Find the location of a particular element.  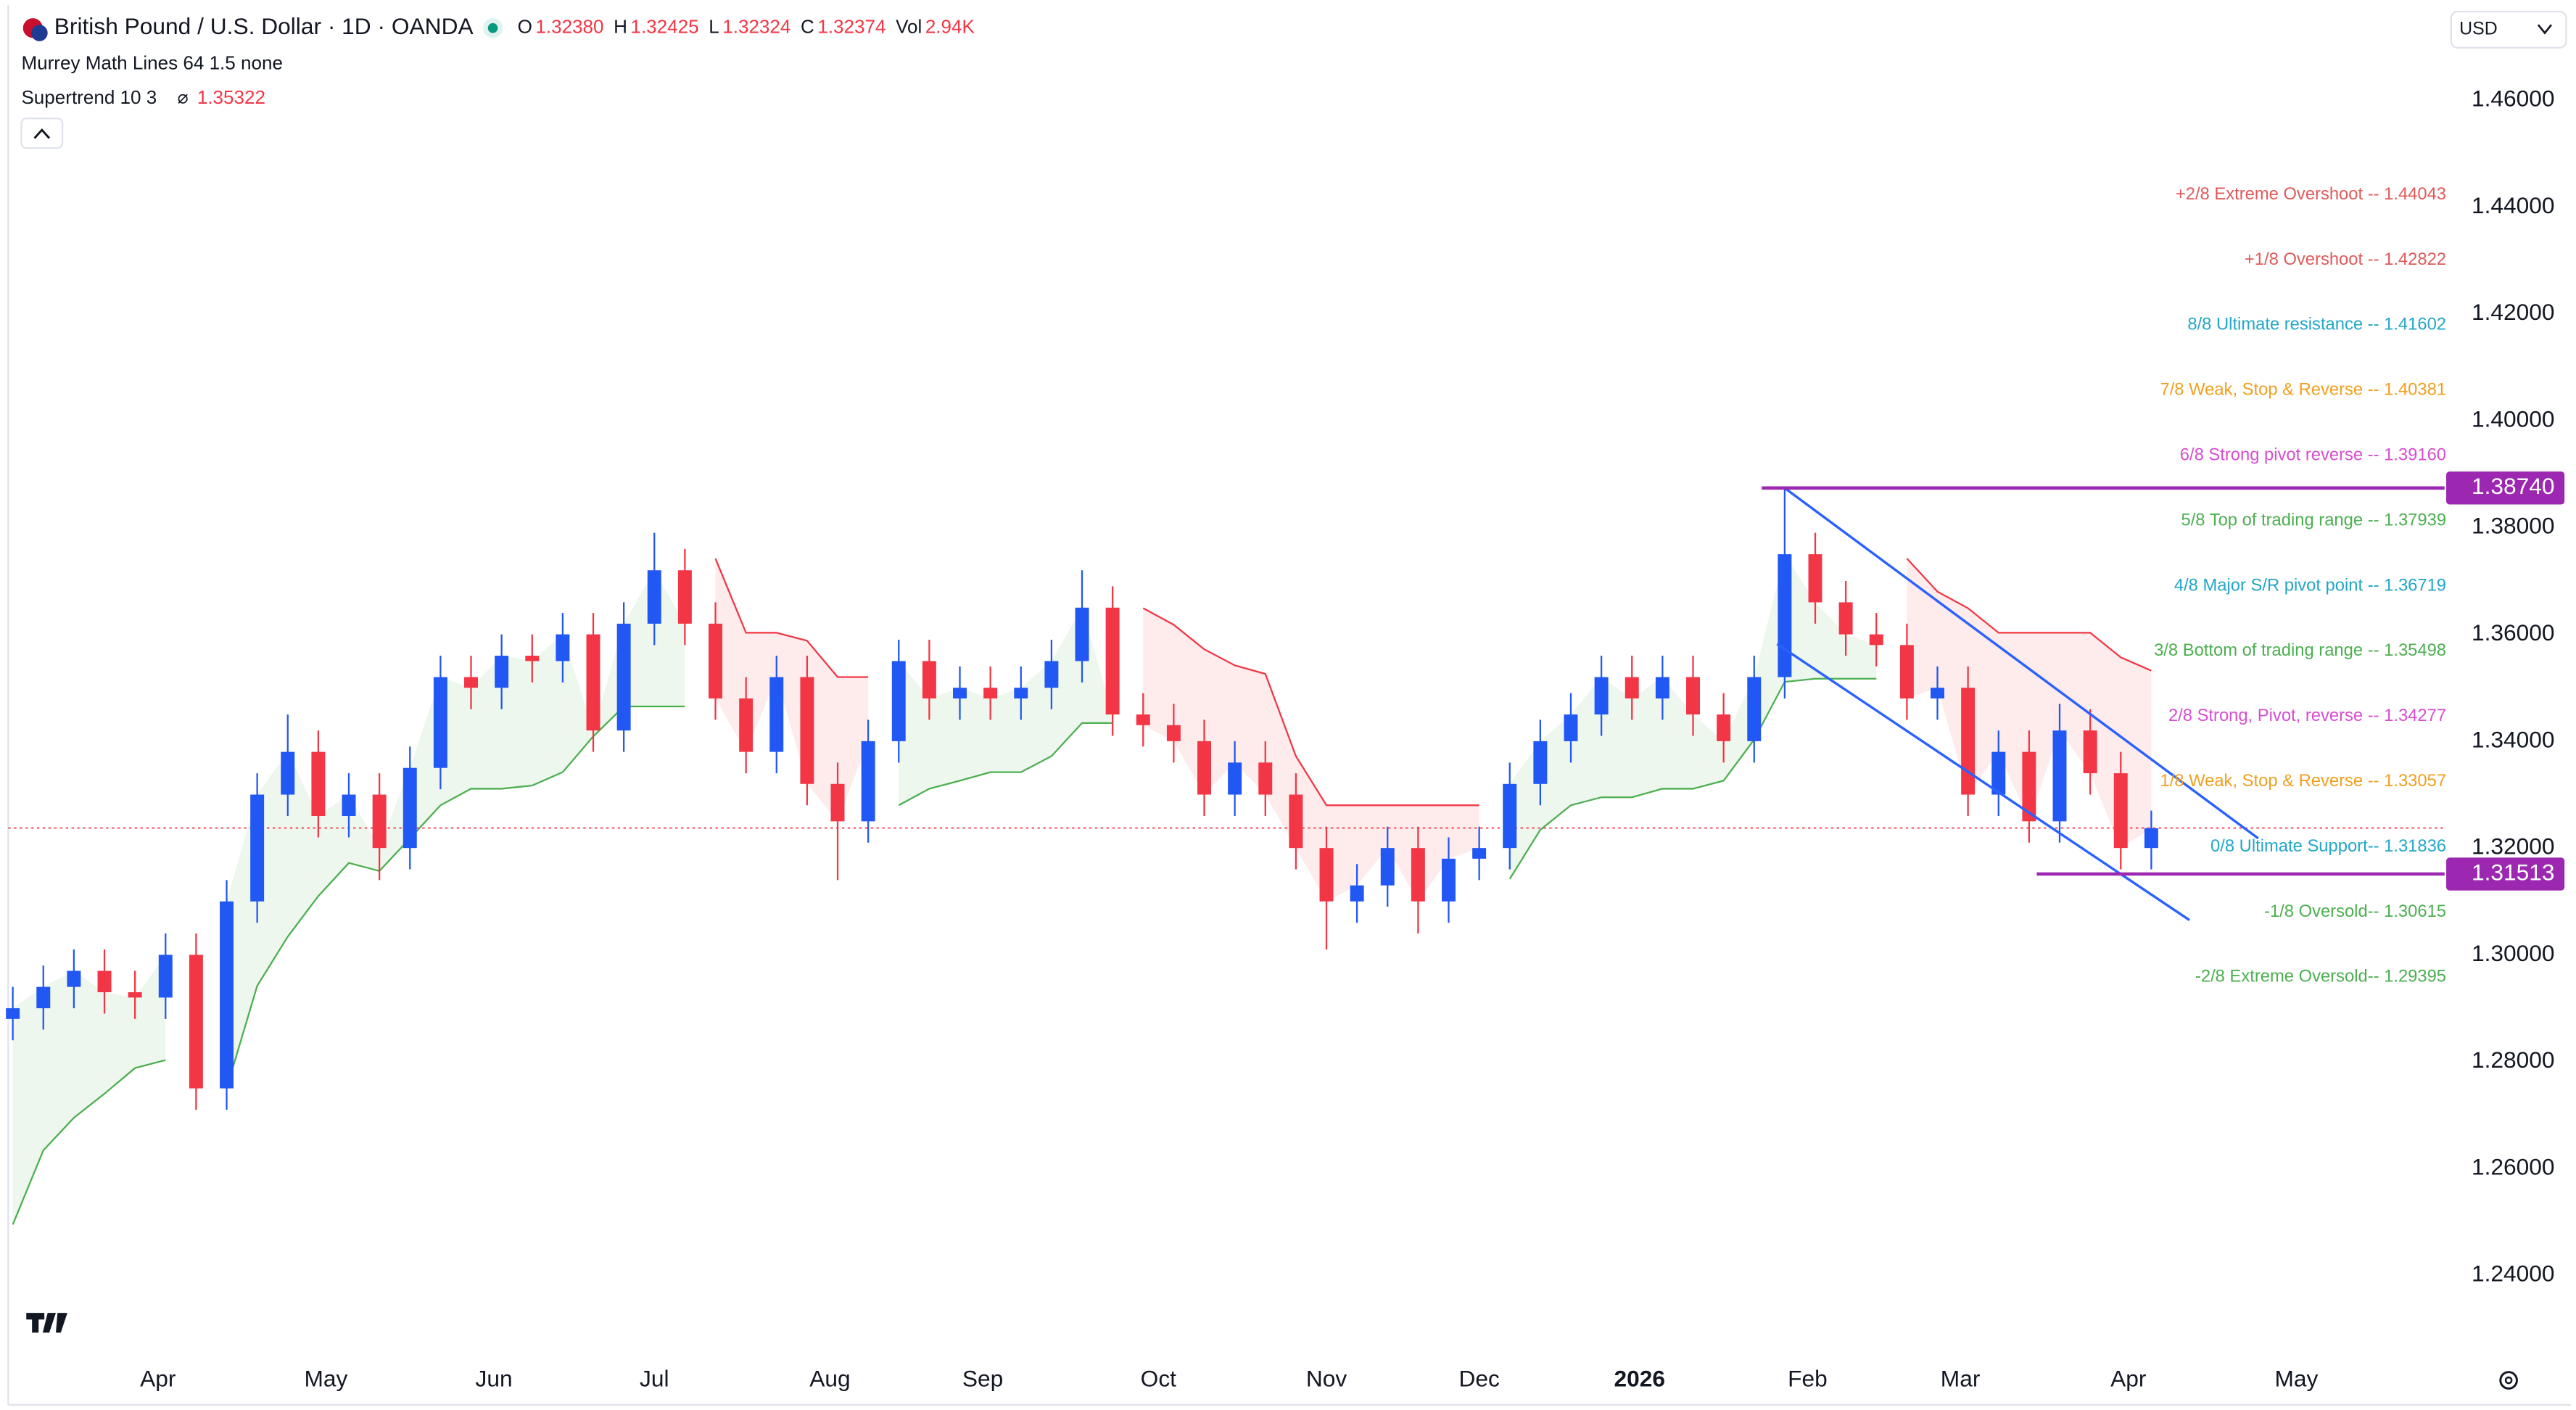

murrey-label: +1/8 Overshoot -- 1.42822 is located at coordinates (2345, 259).